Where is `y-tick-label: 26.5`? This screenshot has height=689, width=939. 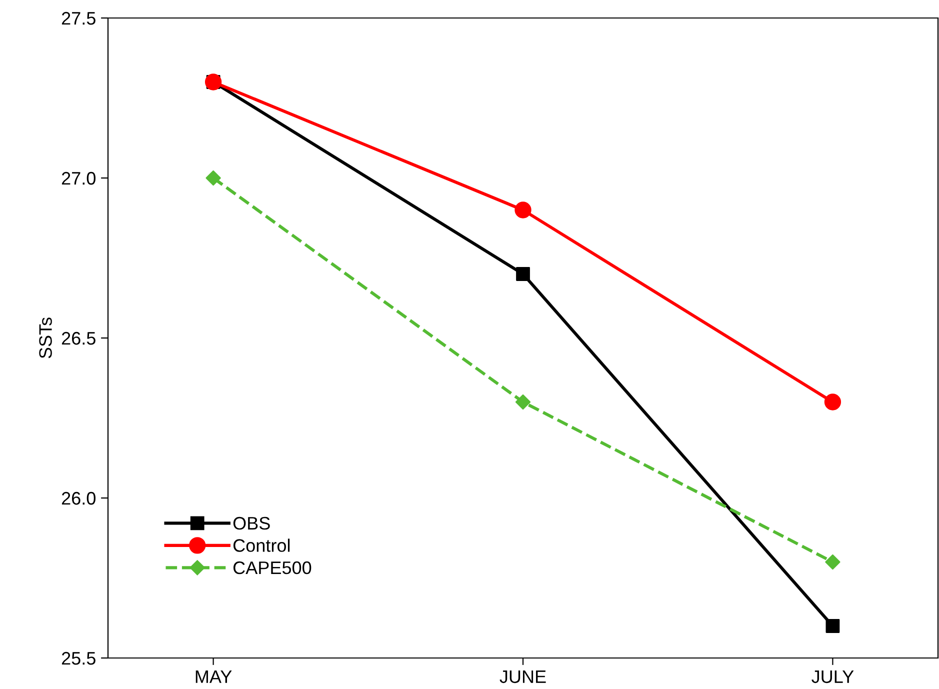 y-tick-label: 26.5 is located at coordinates (79, 338).